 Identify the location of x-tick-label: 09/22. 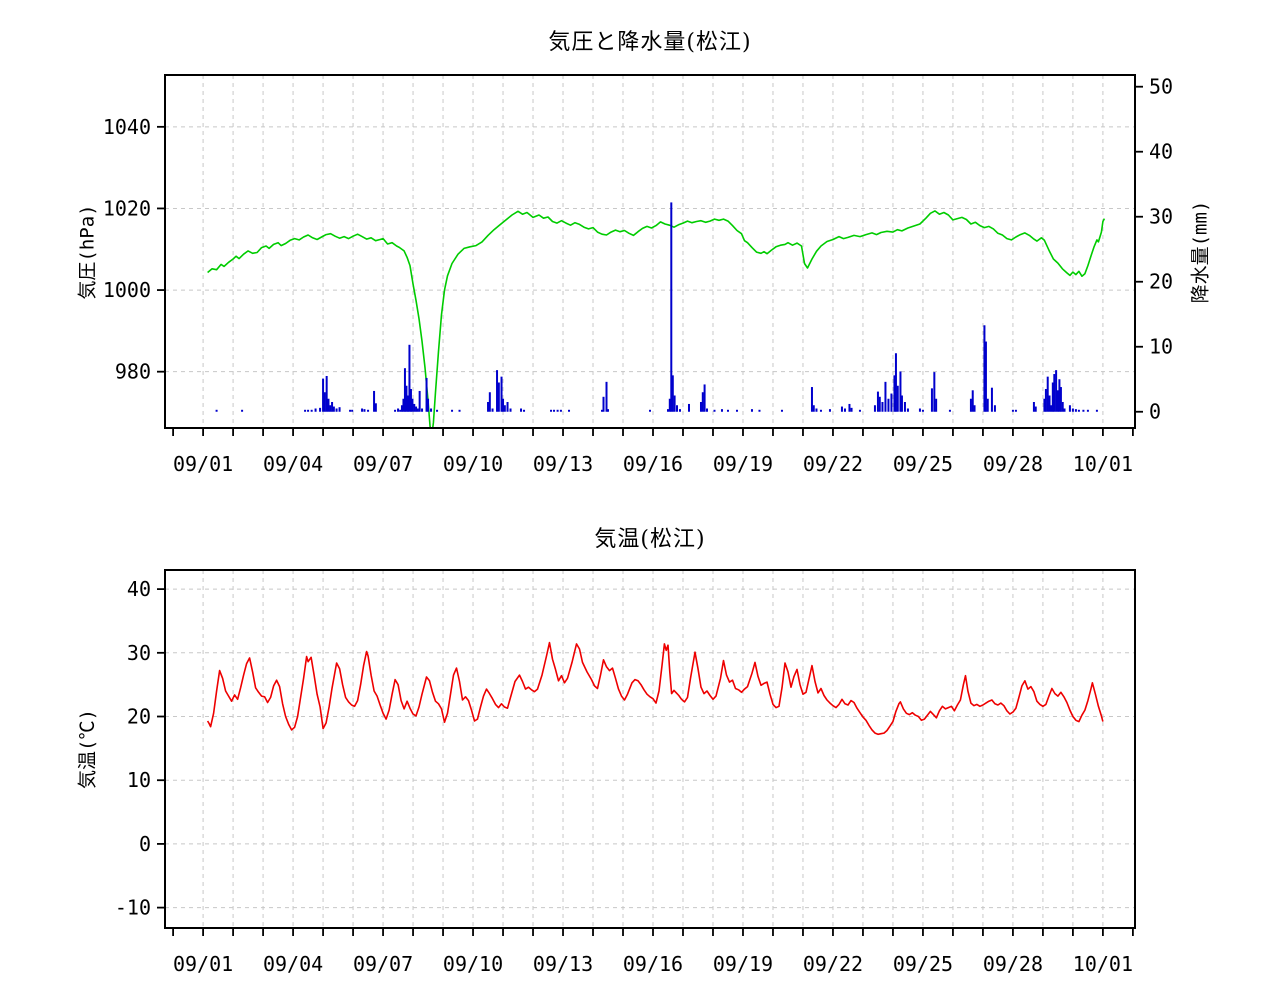
(833, 964).